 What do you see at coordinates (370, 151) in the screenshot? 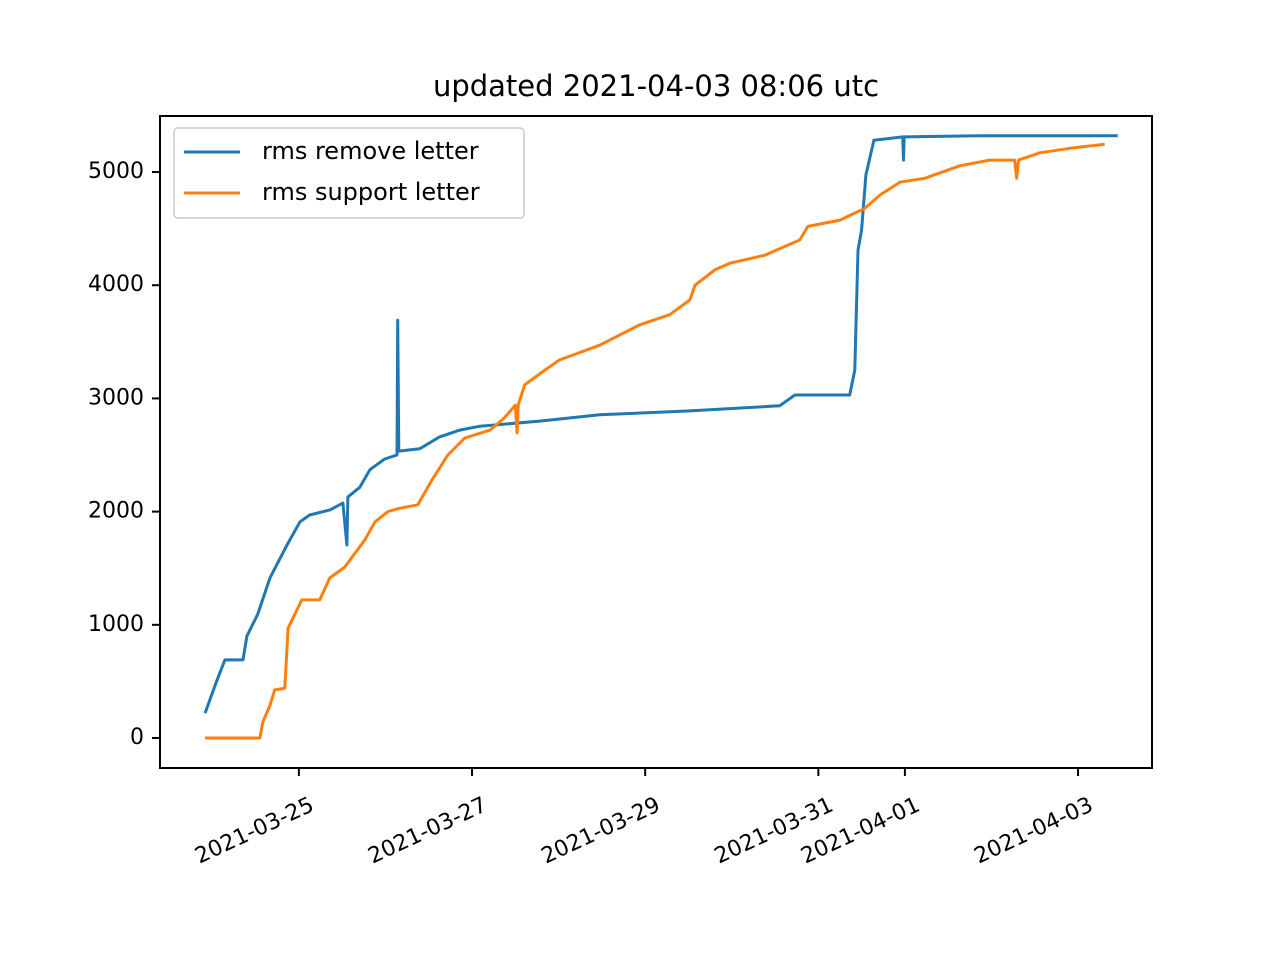
I see `legend-label: rms remove letter` at bounding box center [370, 151].